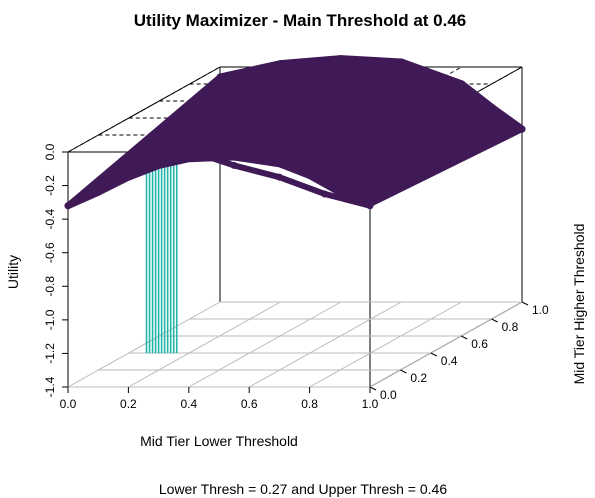  I want to click on zero-plane-line, so click(144, 109).